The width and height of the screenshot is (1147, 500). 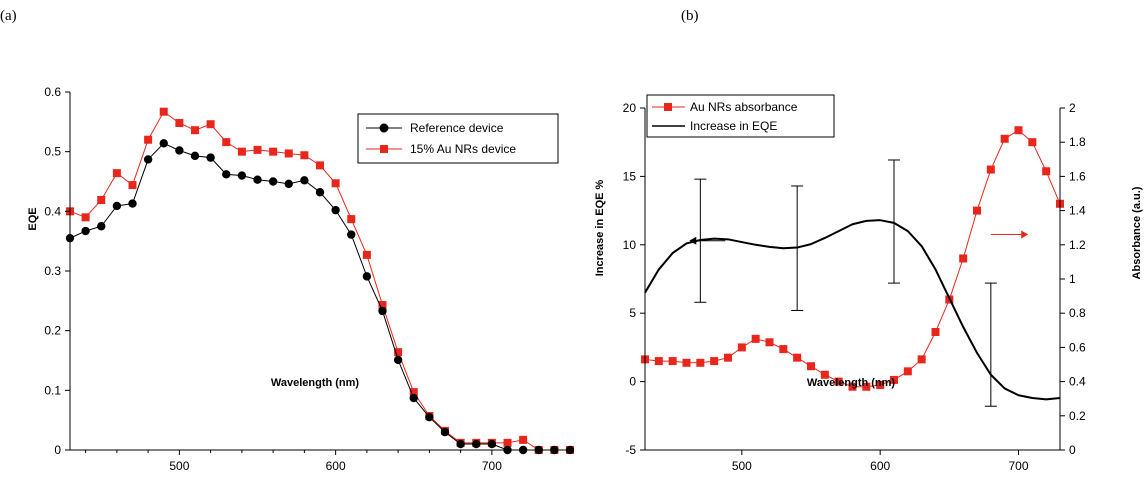 I want to click on chart-a-ytick-label: 0, so click(x=57, y=450).